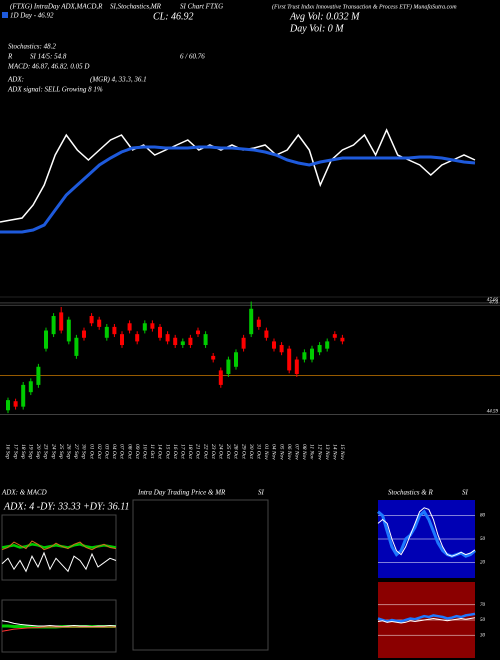 Image resolution: width=500 pixels, height=660 pixels. Describe the element at coordinates (129, 451) in the screenshot. I see `x-tick-label: 08 Oct` at that location.